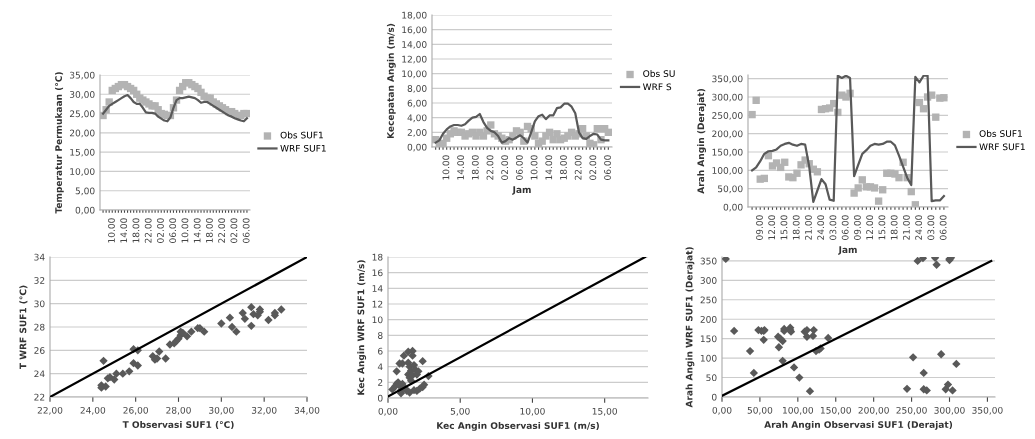 This screenshot has height=439, width=1035. What do you see at coordinates (708, 319) in the screenshot?
I see `y-tick-label: 200` at bounding box center [708, 319].